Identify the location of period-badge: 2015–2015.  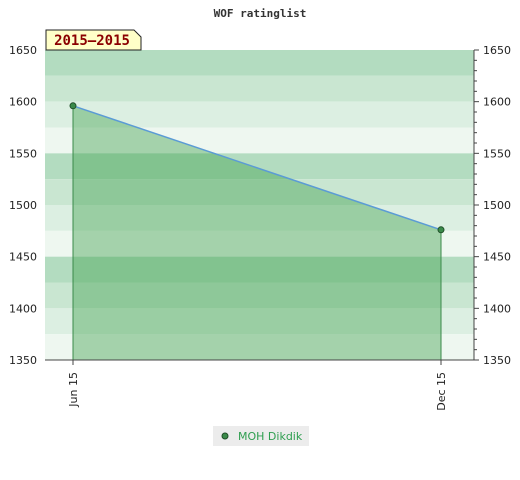
(93, 40).